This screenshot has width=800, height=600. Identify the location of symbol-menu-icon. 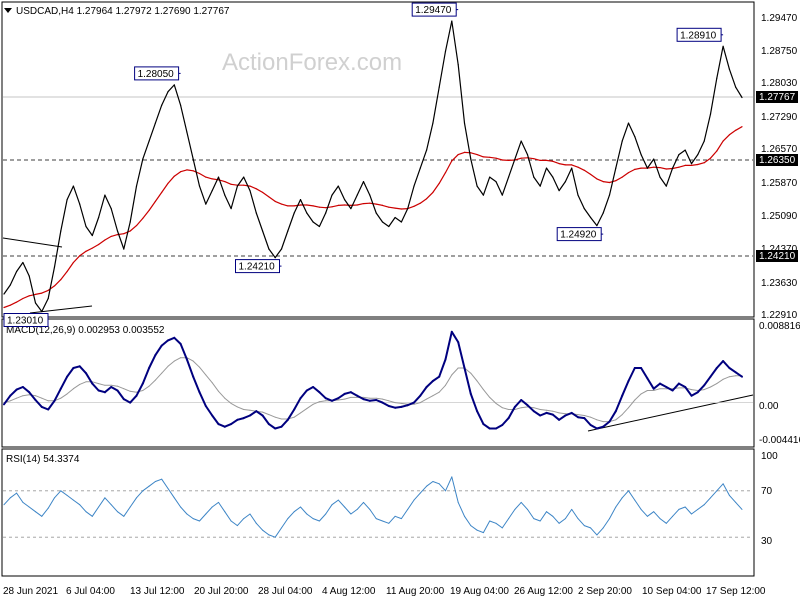
(8, 10).